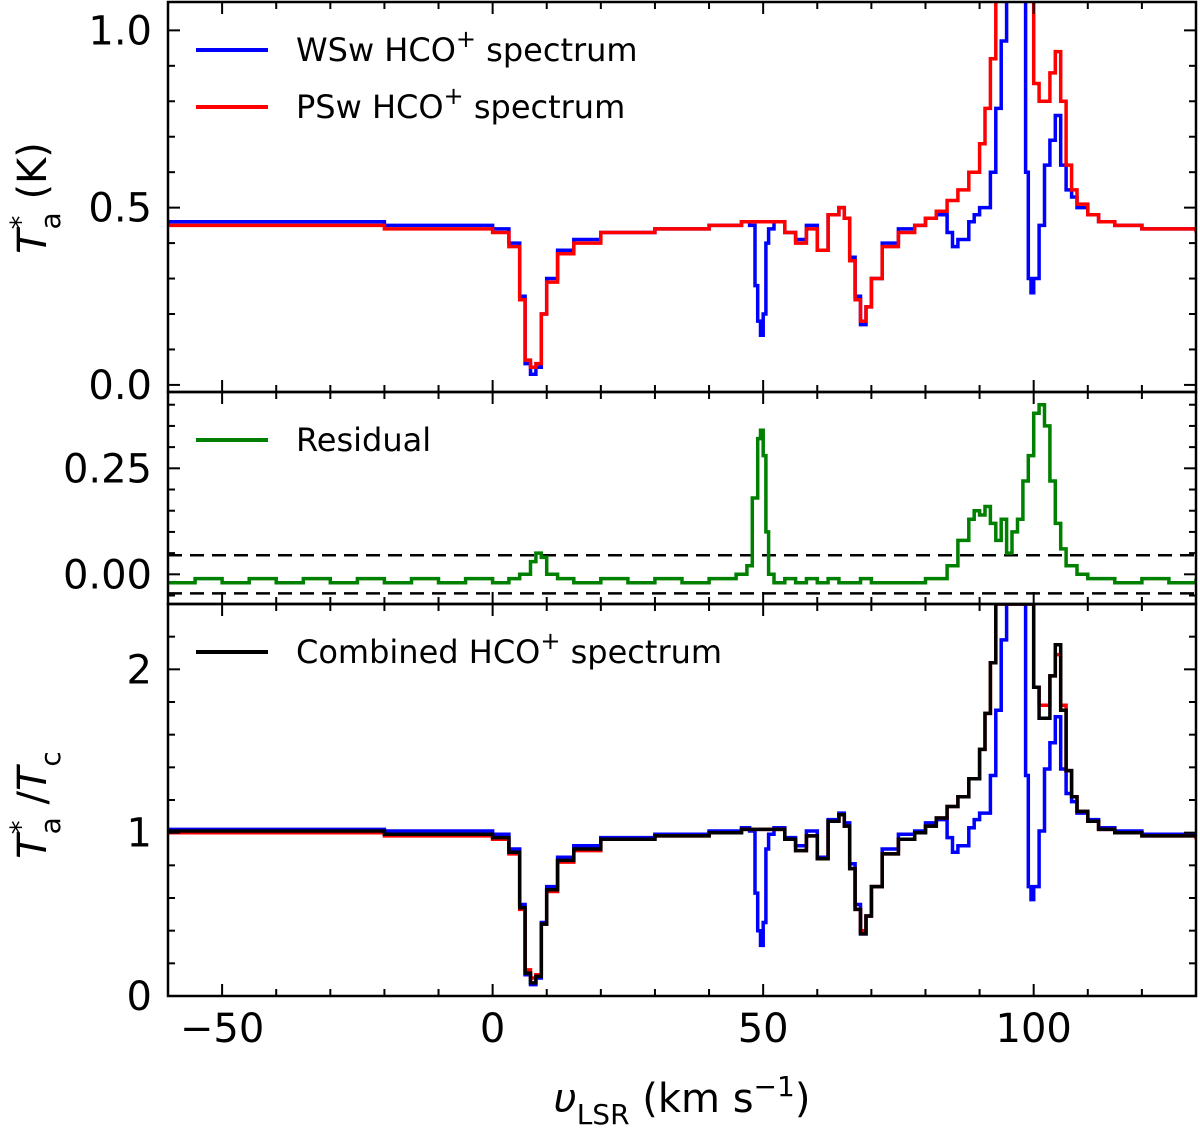 This screenshot has height=1133, width=1200. I want to click on y-axis-label-bottom: T*a /Tc, so click(35, 805).